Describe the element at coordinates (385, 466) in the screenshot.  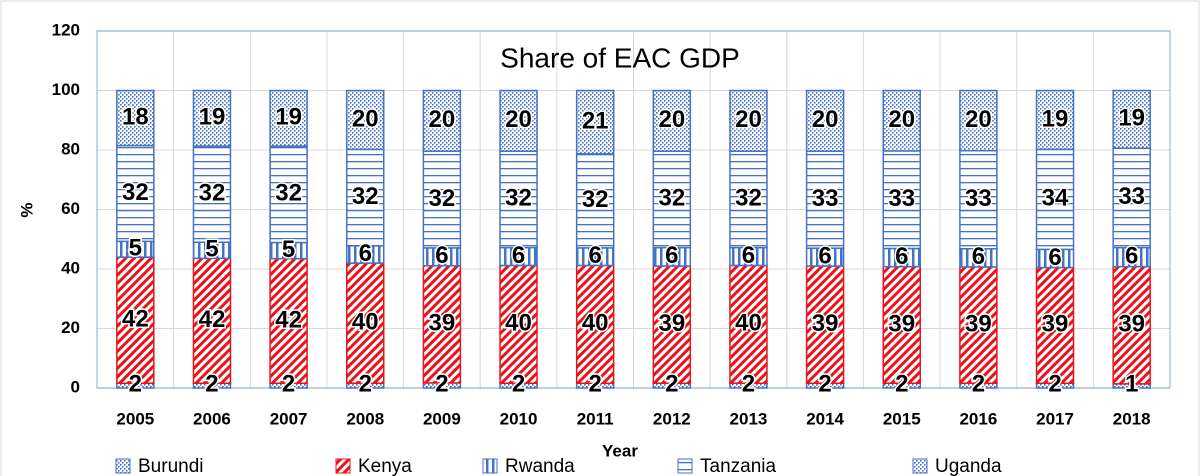
I see `legend-label: Kenya` at that location.